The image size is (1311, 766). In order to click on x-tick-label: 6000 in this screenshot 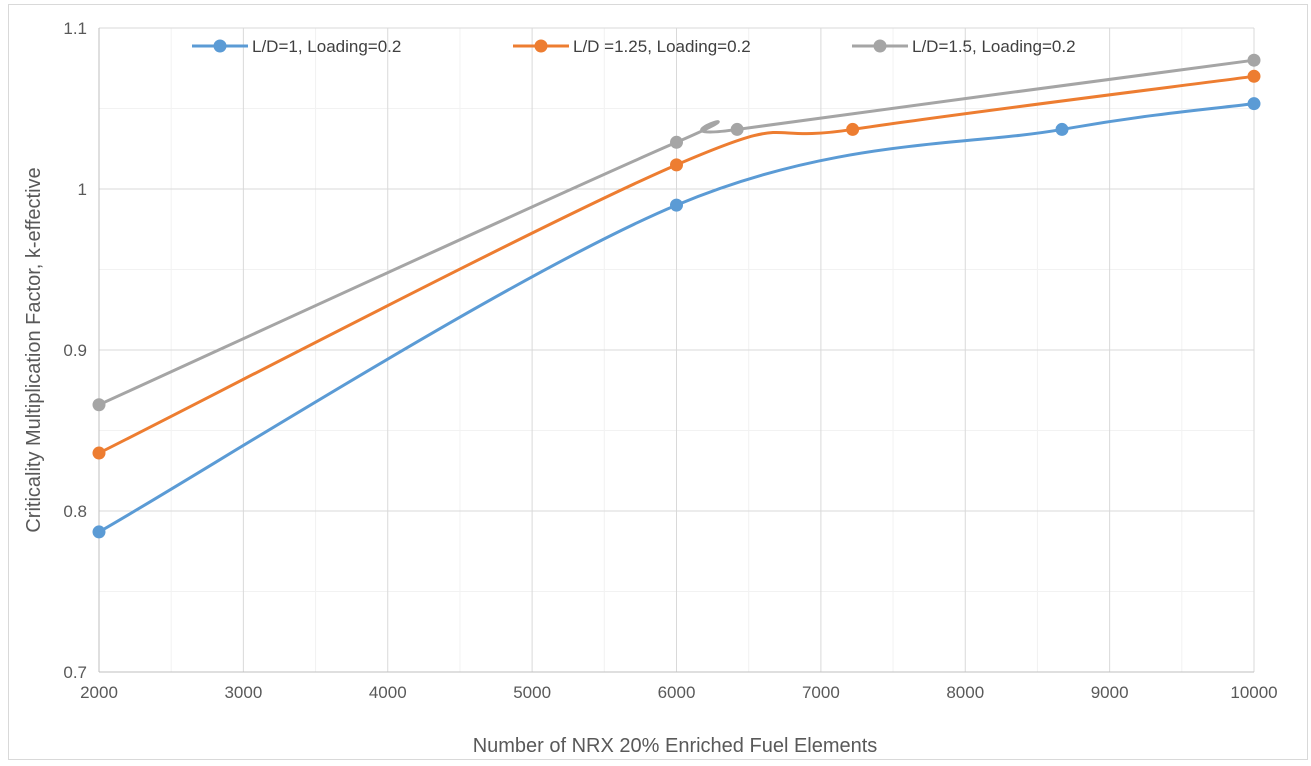, I will do `click(677, 692)`.